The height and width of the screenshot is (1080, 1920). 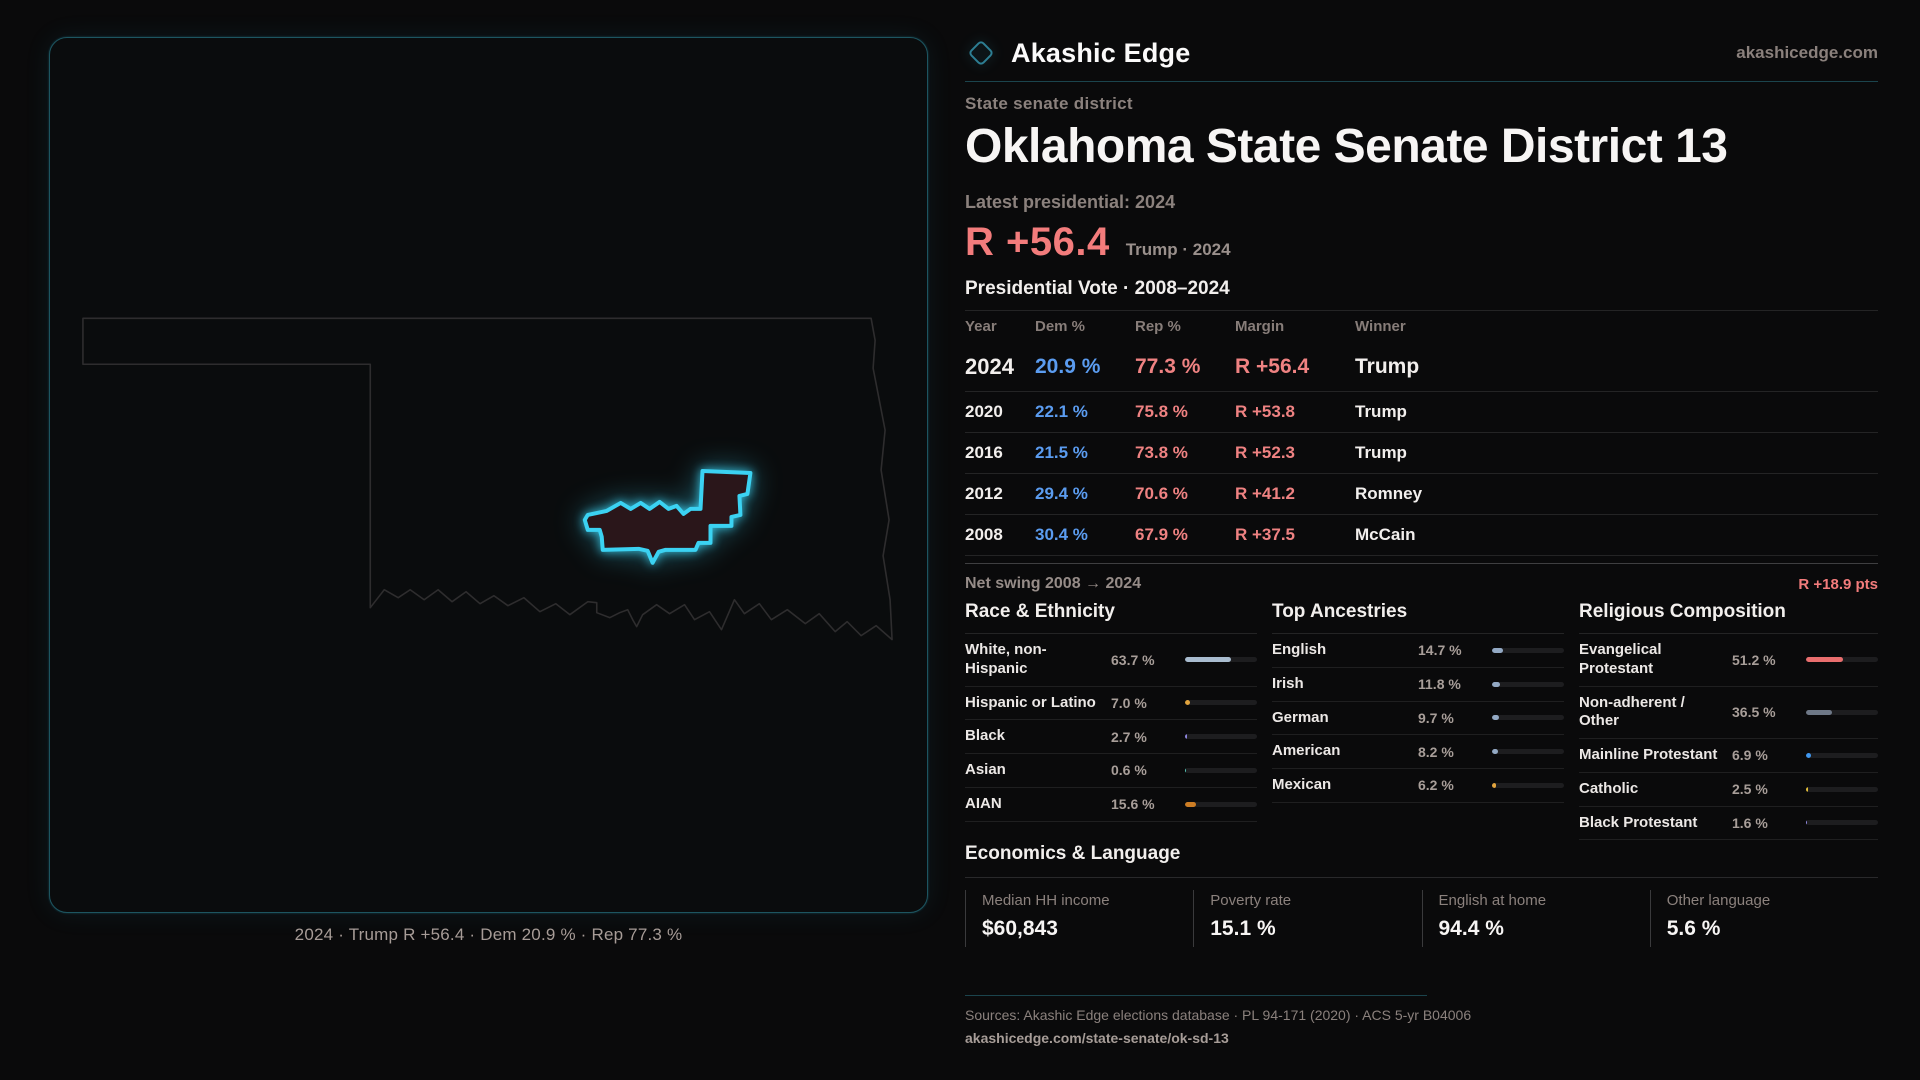 What do you see at coordinates (1421, 367) in the screenshot?
I see `vote-table-row: 2024 20.9 % 77.3 % R +56.4 Trump` at bounding box center [1421, 367].